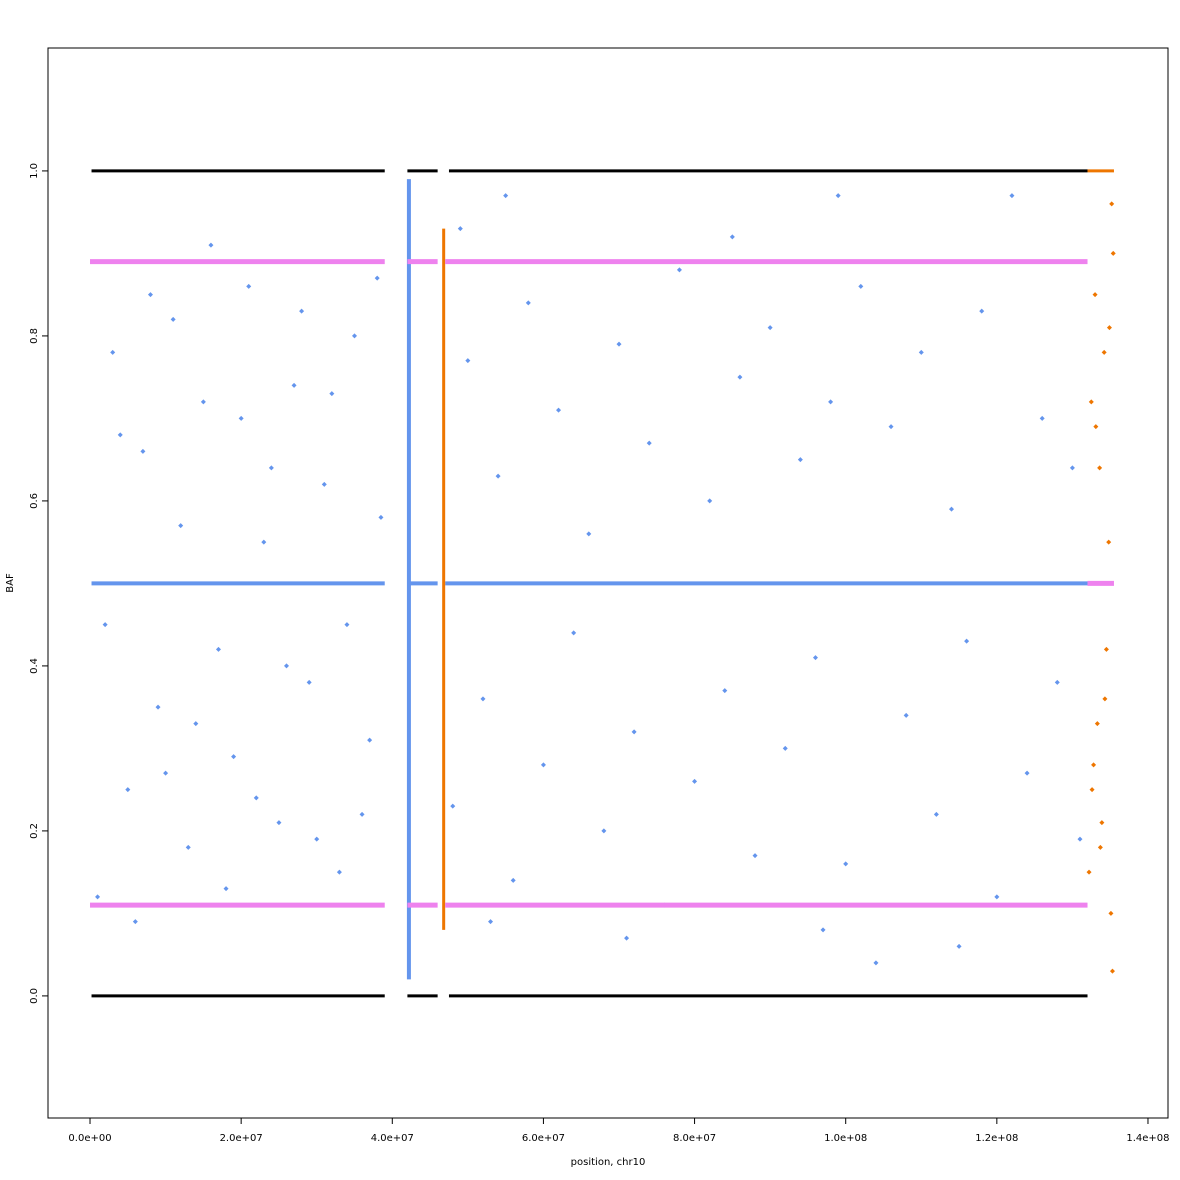 This screenshot has width=1180, height=1180. What do you see at coordinates (241, 1138) in the screenshot?
I see `x-tick-label: 2.0e+07` at bounding box center [241, 1138].